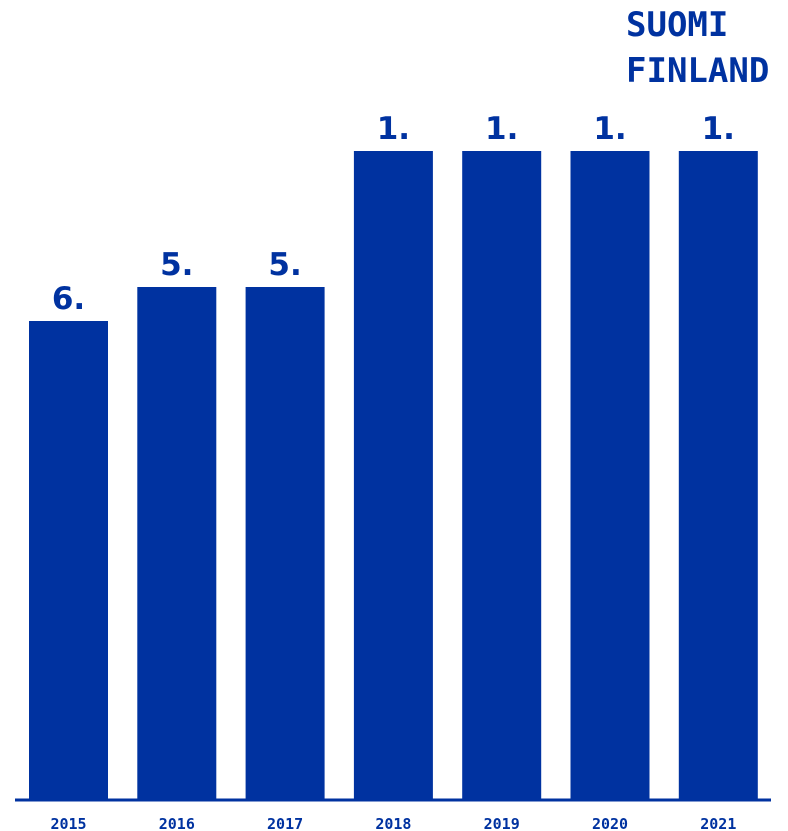  Describe the element at coordinates (285, 543) in the screenshot. I see `bar-2017` at that location.